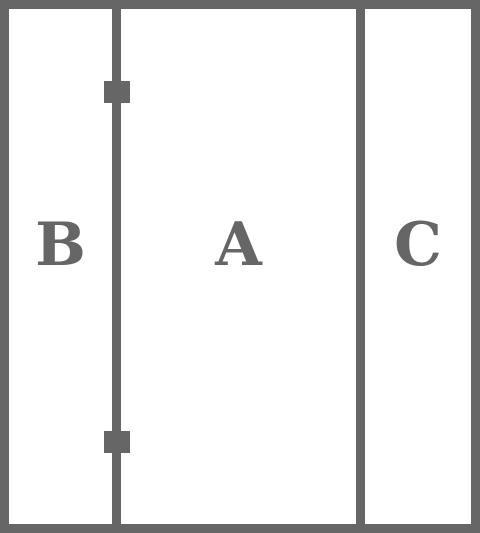 The width and height of the screenshot is (480, 533). I want to click on panel-label-b: B, so click(60, 245).